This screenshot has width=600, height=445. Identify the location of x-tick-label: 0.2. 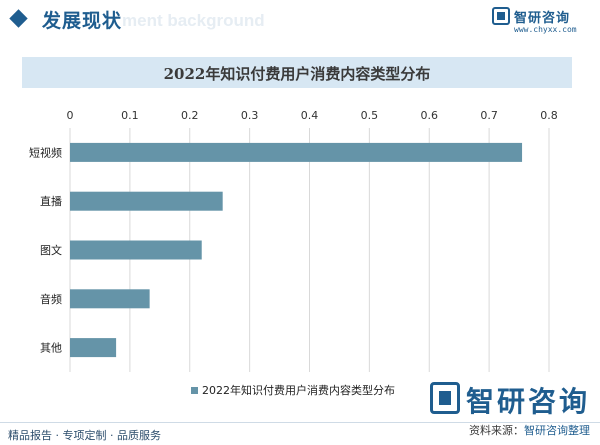
(190, 115).